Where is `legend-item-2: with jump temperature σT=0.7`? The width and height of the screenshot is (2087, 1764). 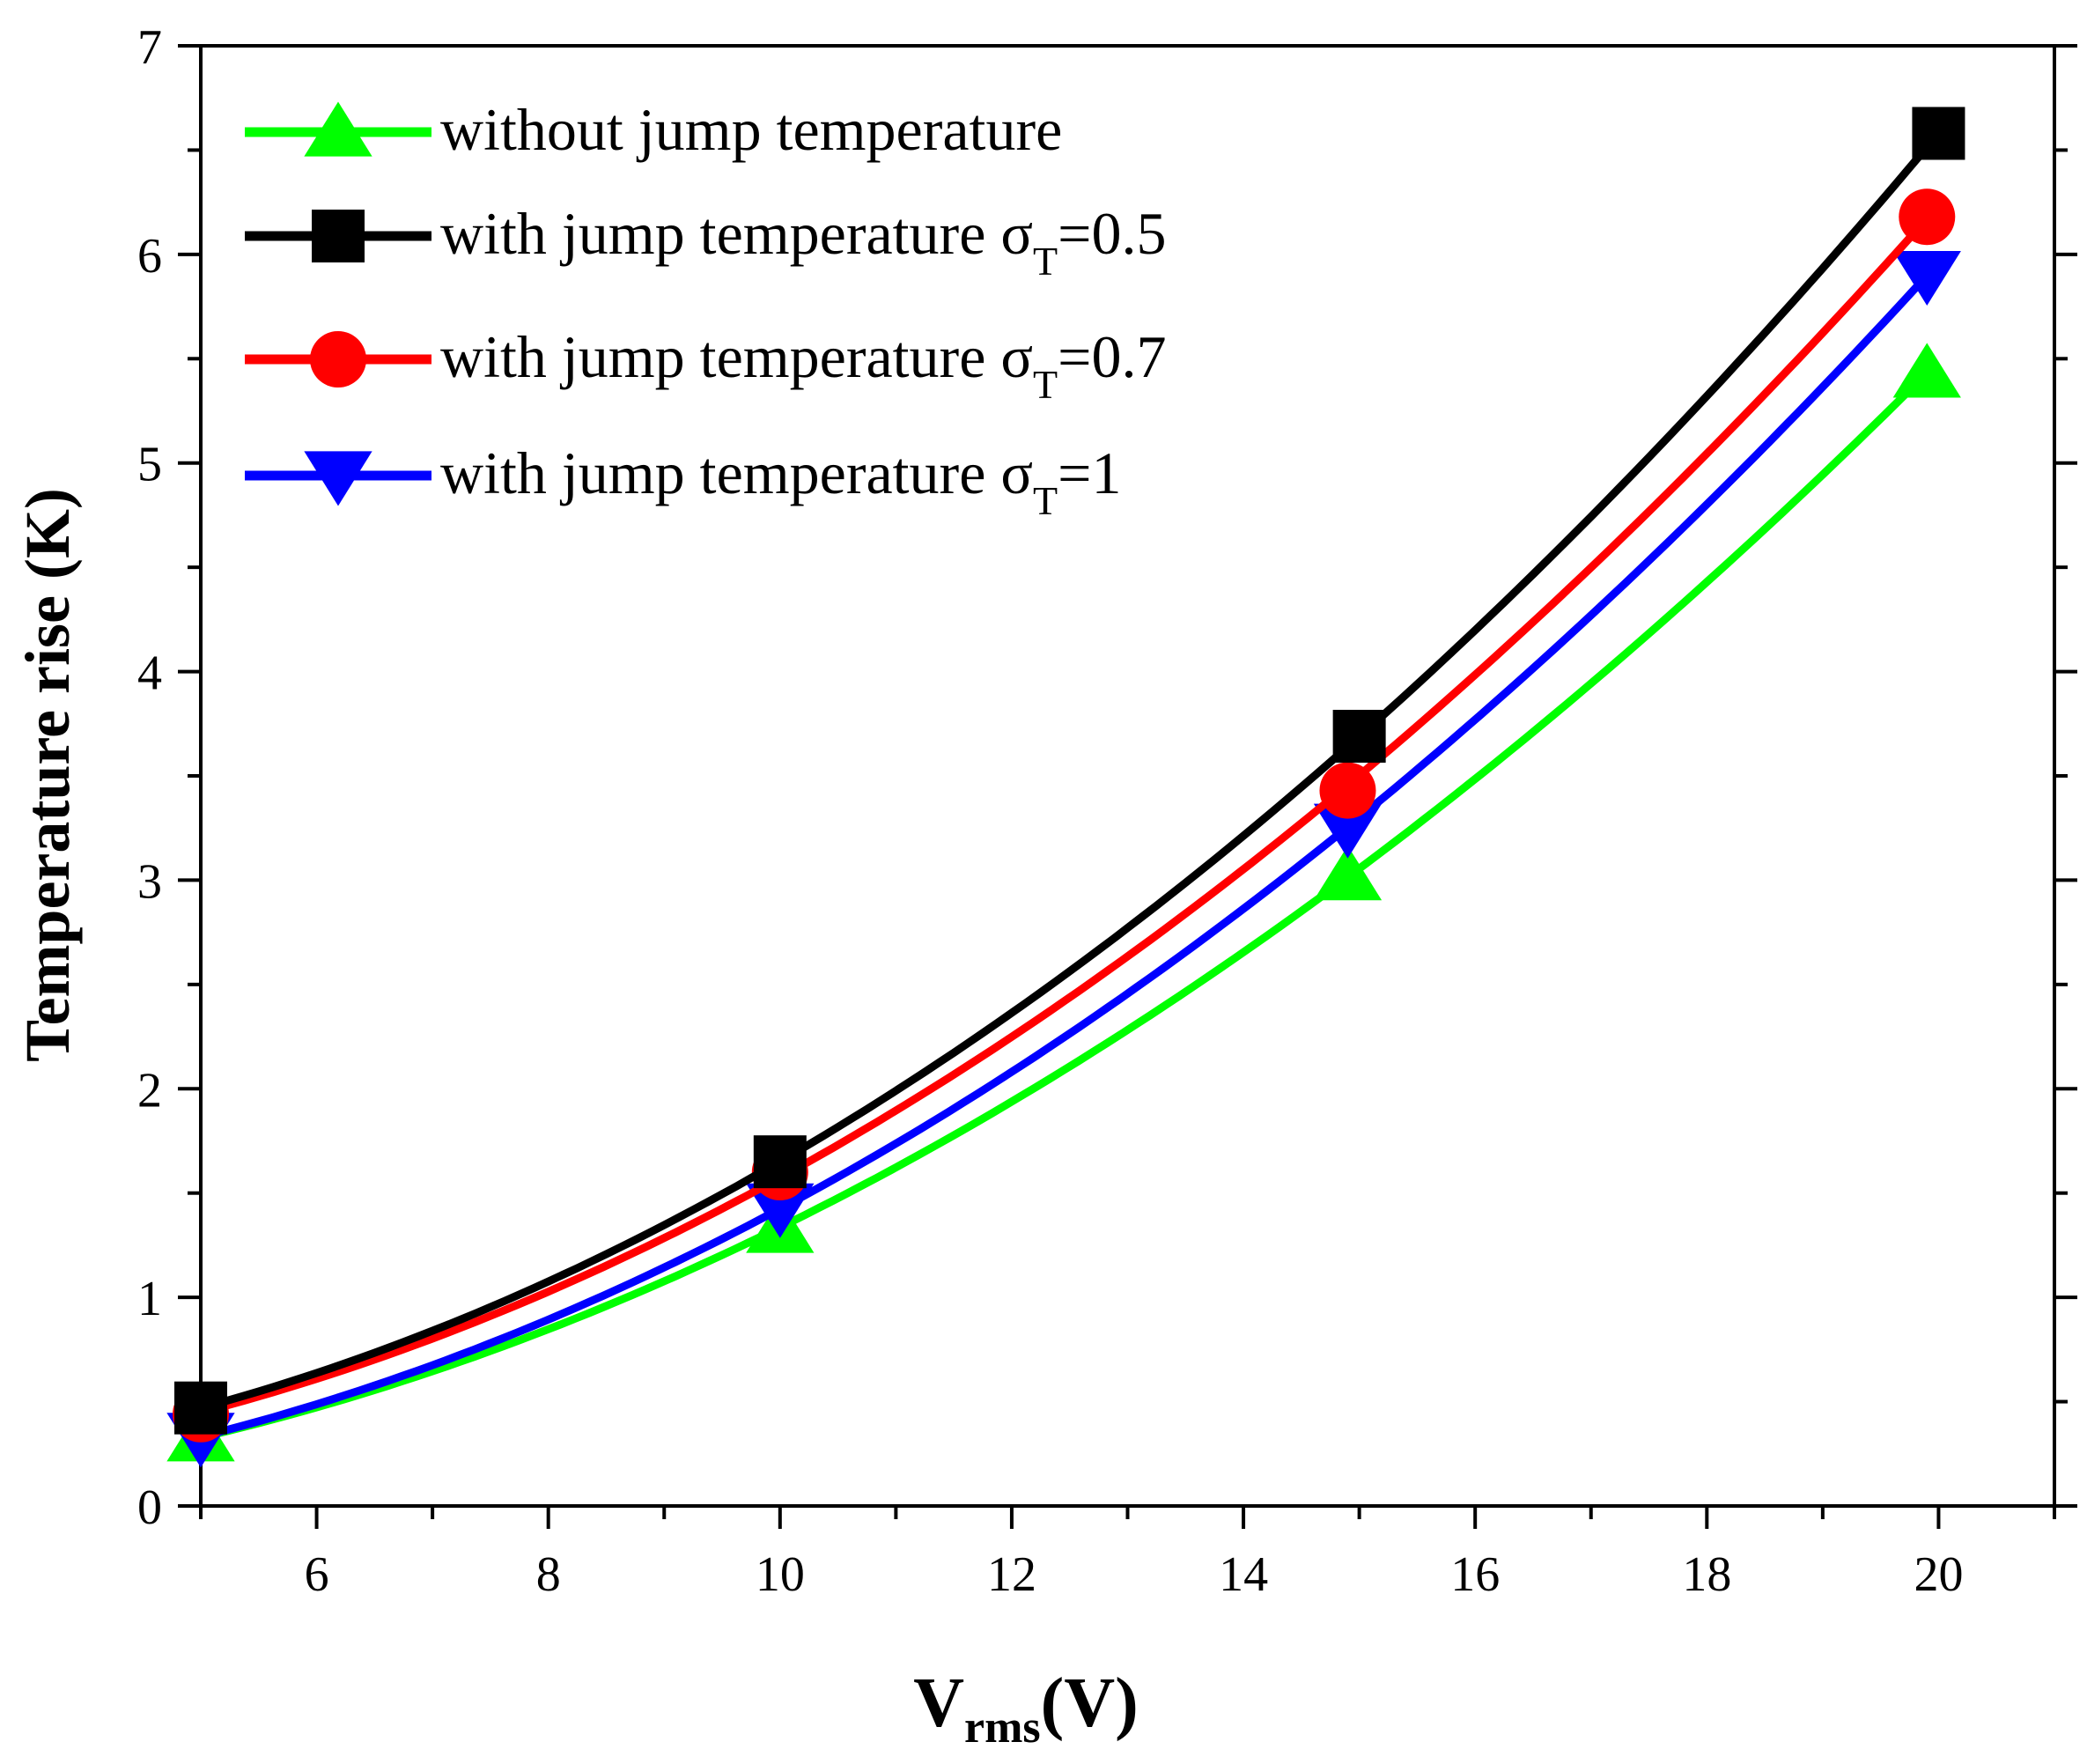 legend-item-2: with jump temperature σT=0.7 is located at coordinates (706, 365).